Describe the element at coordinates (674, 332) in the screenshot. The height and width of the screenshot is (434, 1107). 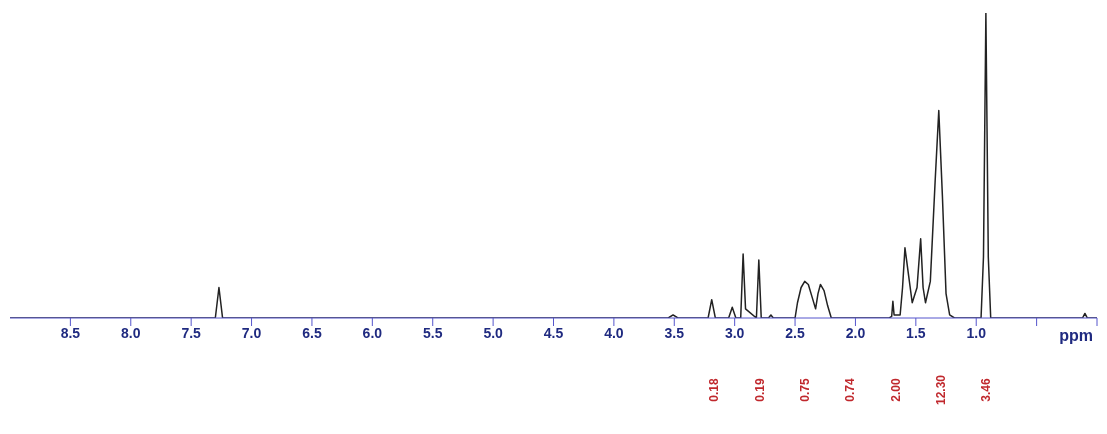
I see `x-tick-label: 3.5` at that location.